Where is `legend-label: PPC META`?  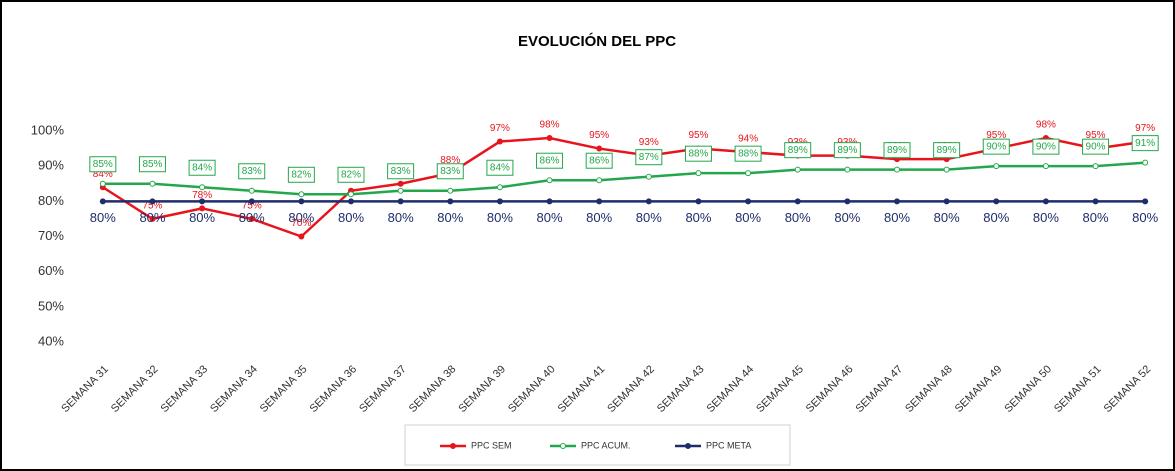 legend-label: PPC META is located at coordinates (728, 445).